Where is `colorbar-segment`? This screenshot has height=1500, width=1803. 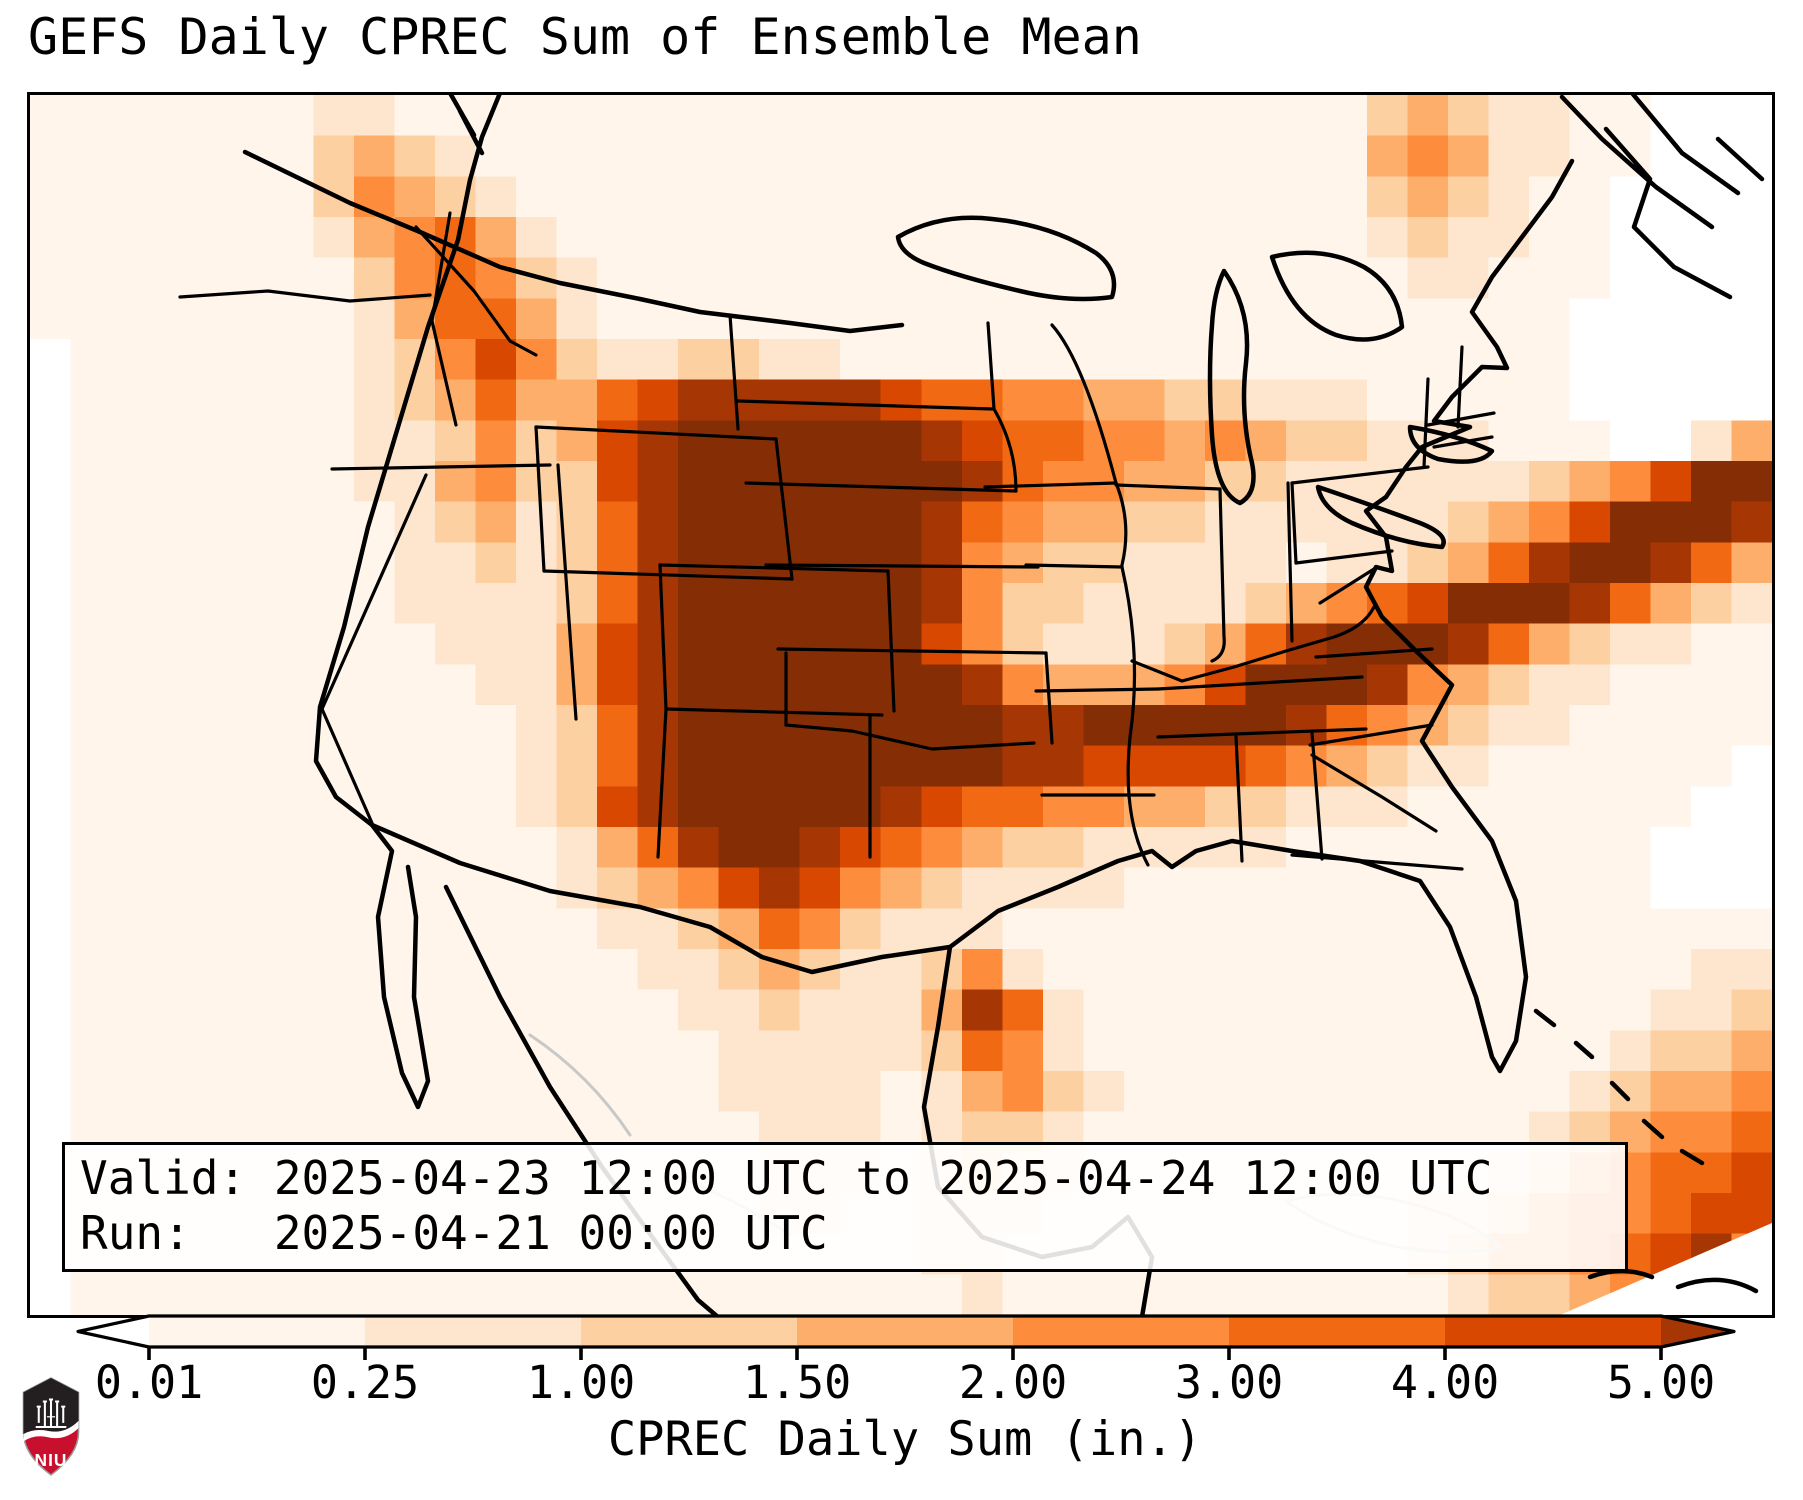 colorbar-segment is located at coordinates (905, 1331).